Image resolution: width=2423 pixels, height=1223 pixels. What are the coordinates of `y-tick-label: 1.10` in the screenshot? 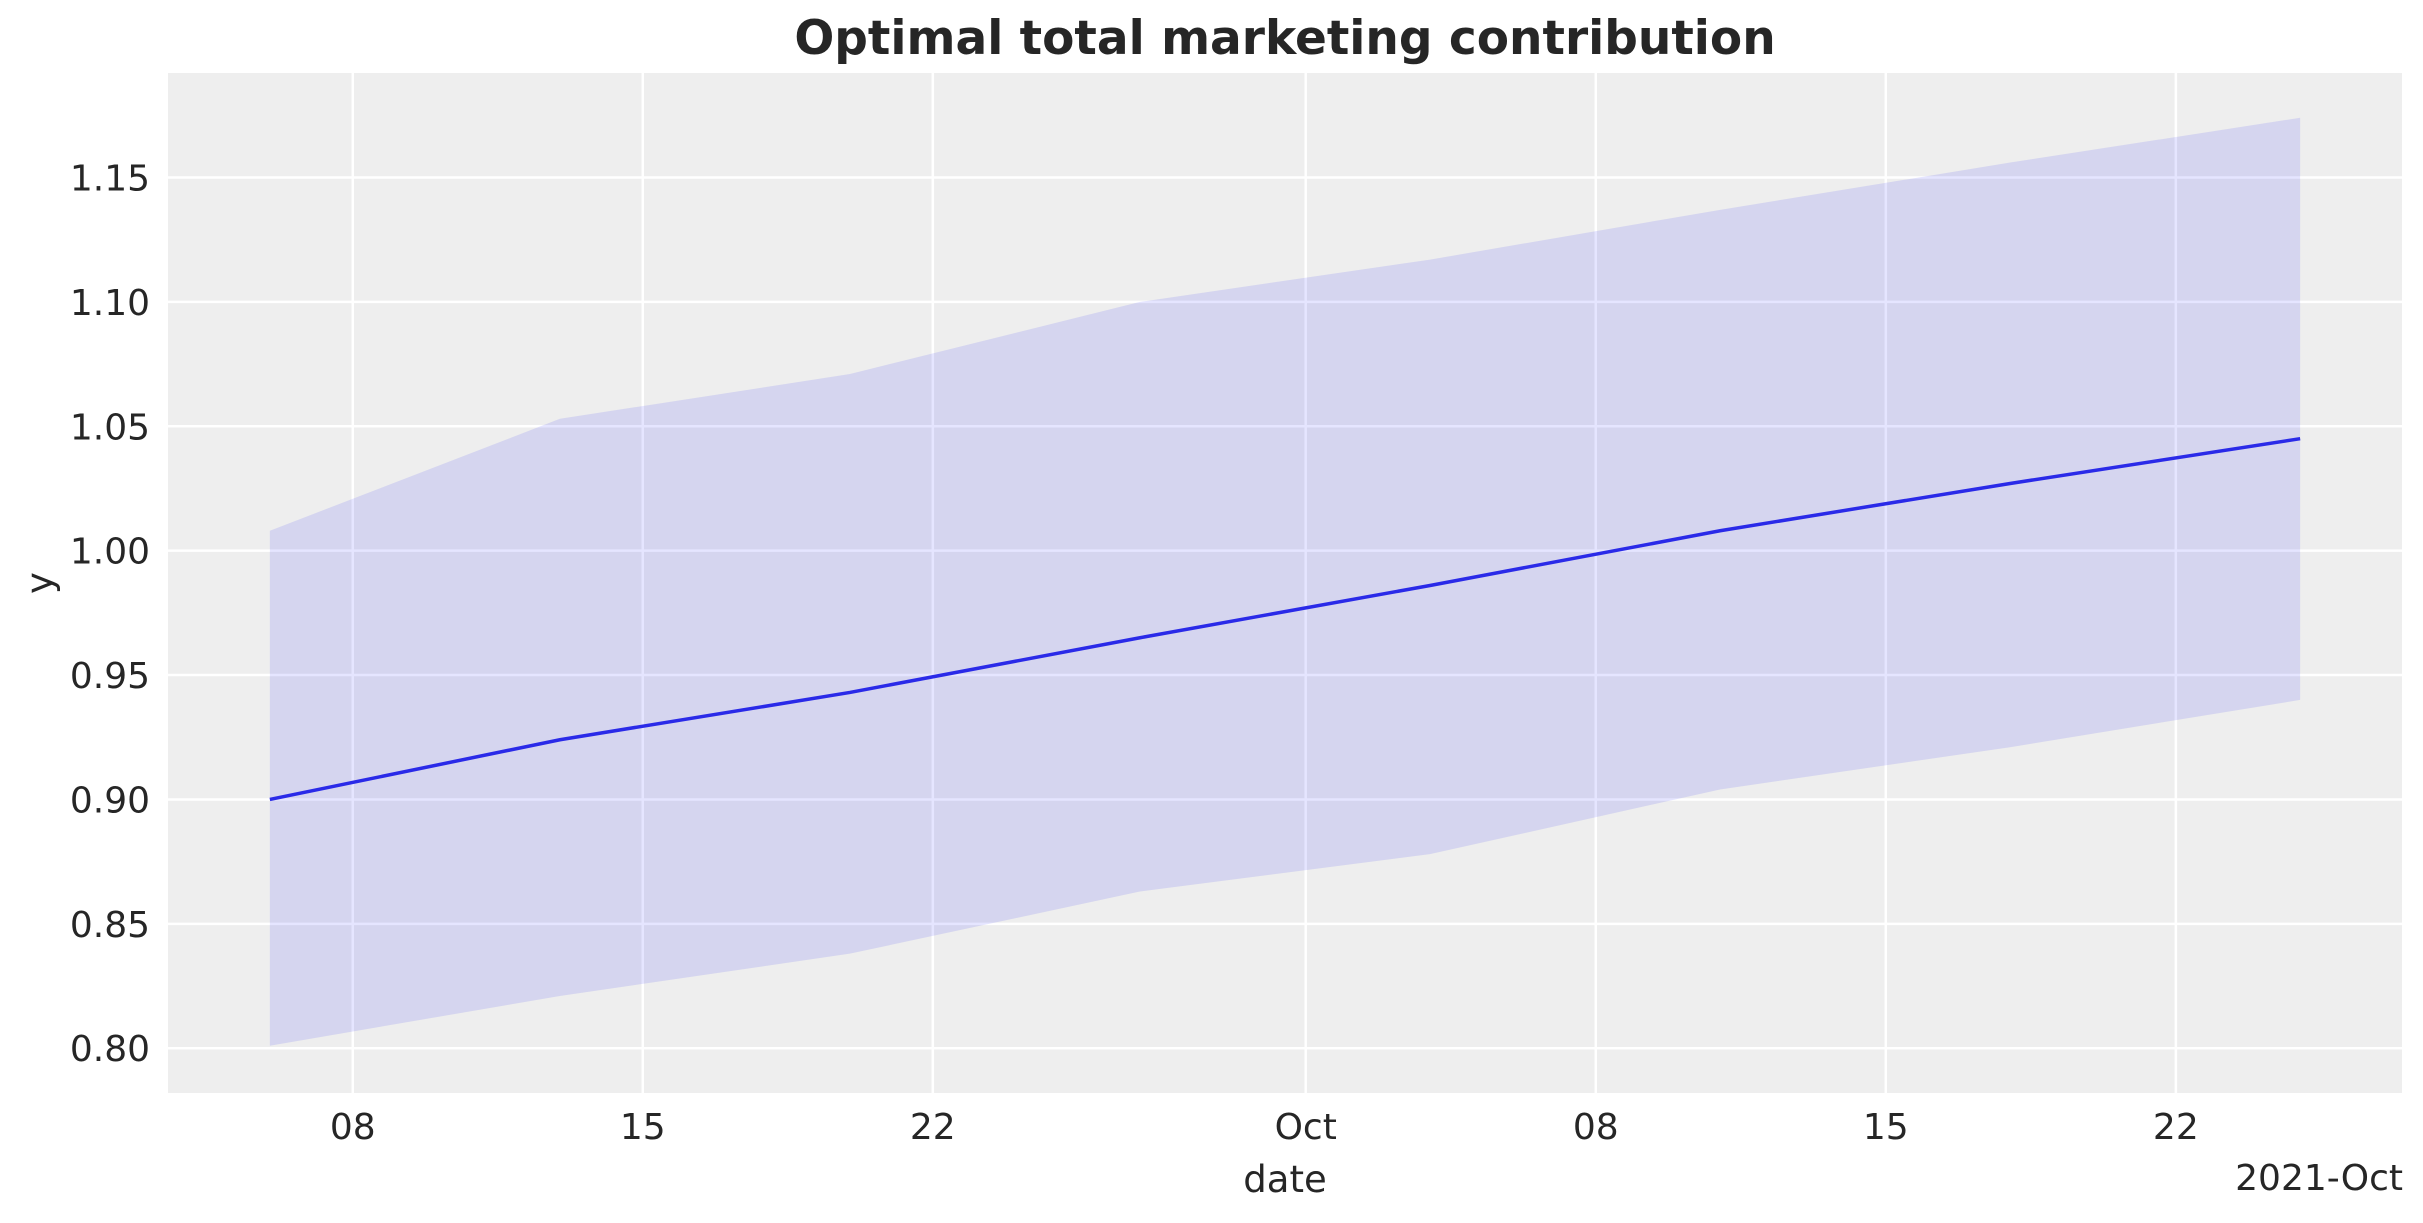 It's located at (110, 303).